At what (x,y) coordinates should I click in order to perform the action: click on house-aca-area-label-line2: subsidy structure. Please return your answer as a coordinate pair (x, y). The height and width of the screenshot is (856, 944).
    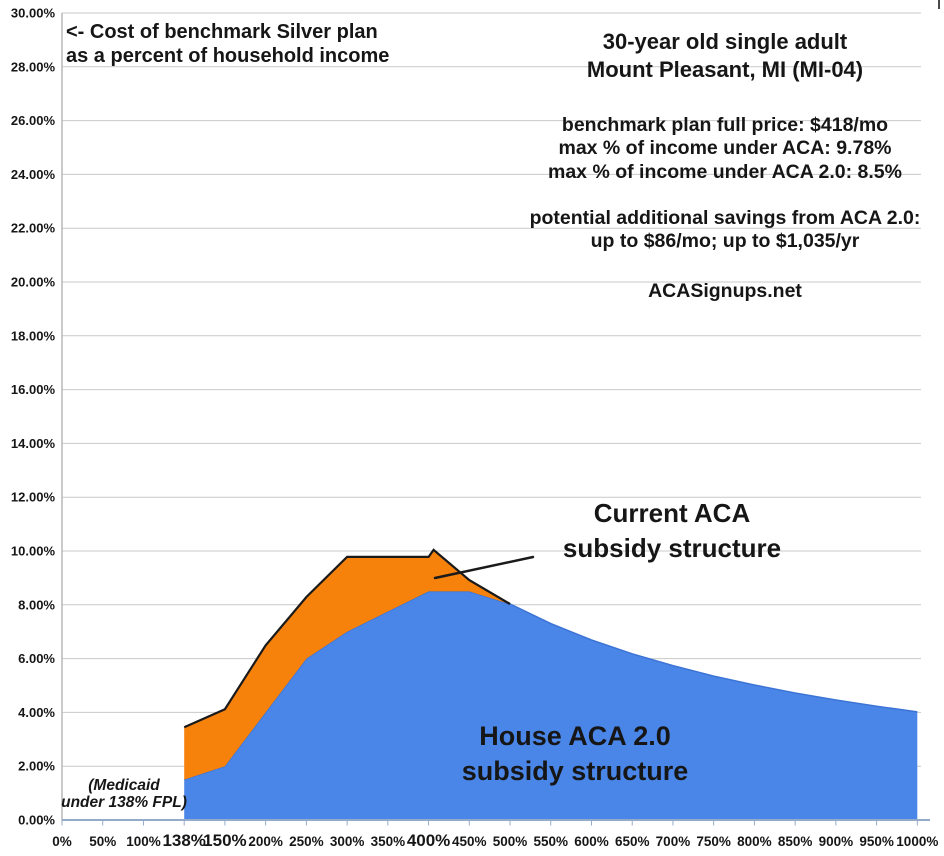
    Looking at the image, I should click on (575, 771).